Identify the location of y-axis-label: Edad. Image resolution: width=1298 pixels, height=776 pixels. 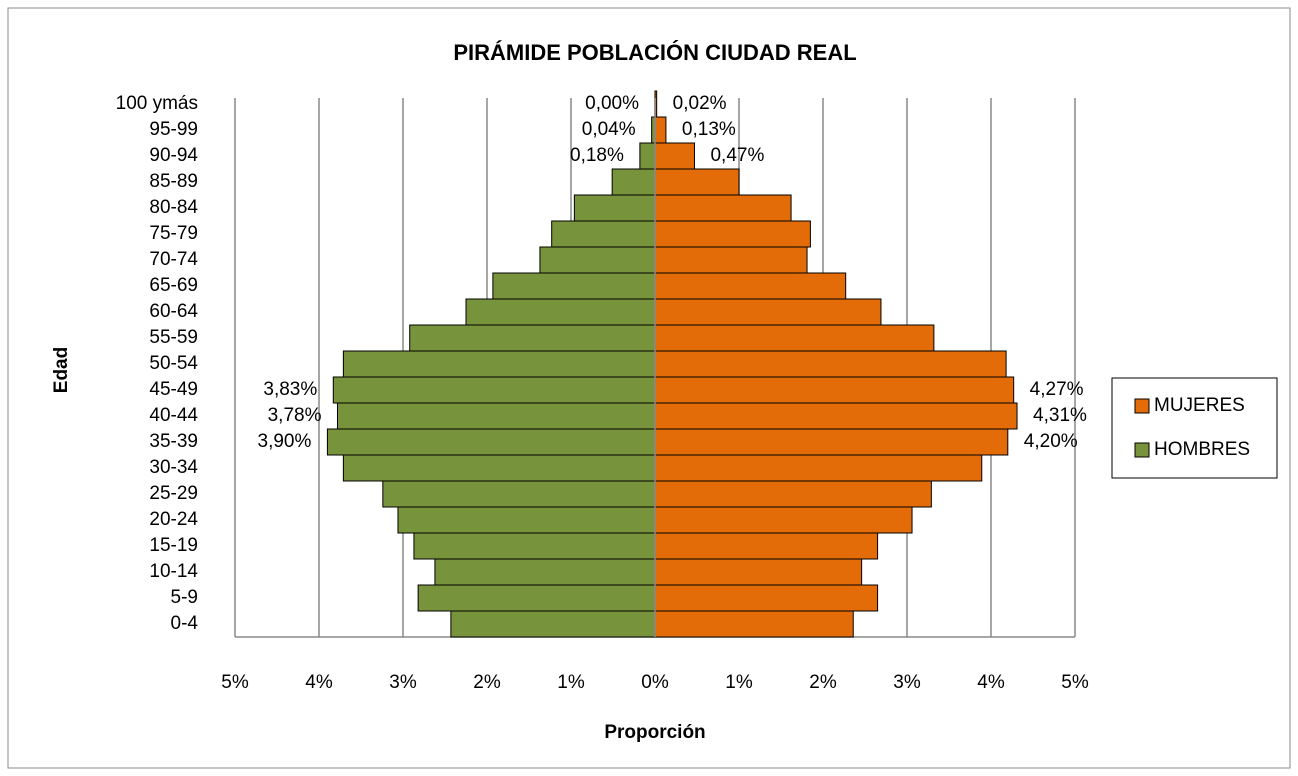
(61, 370).